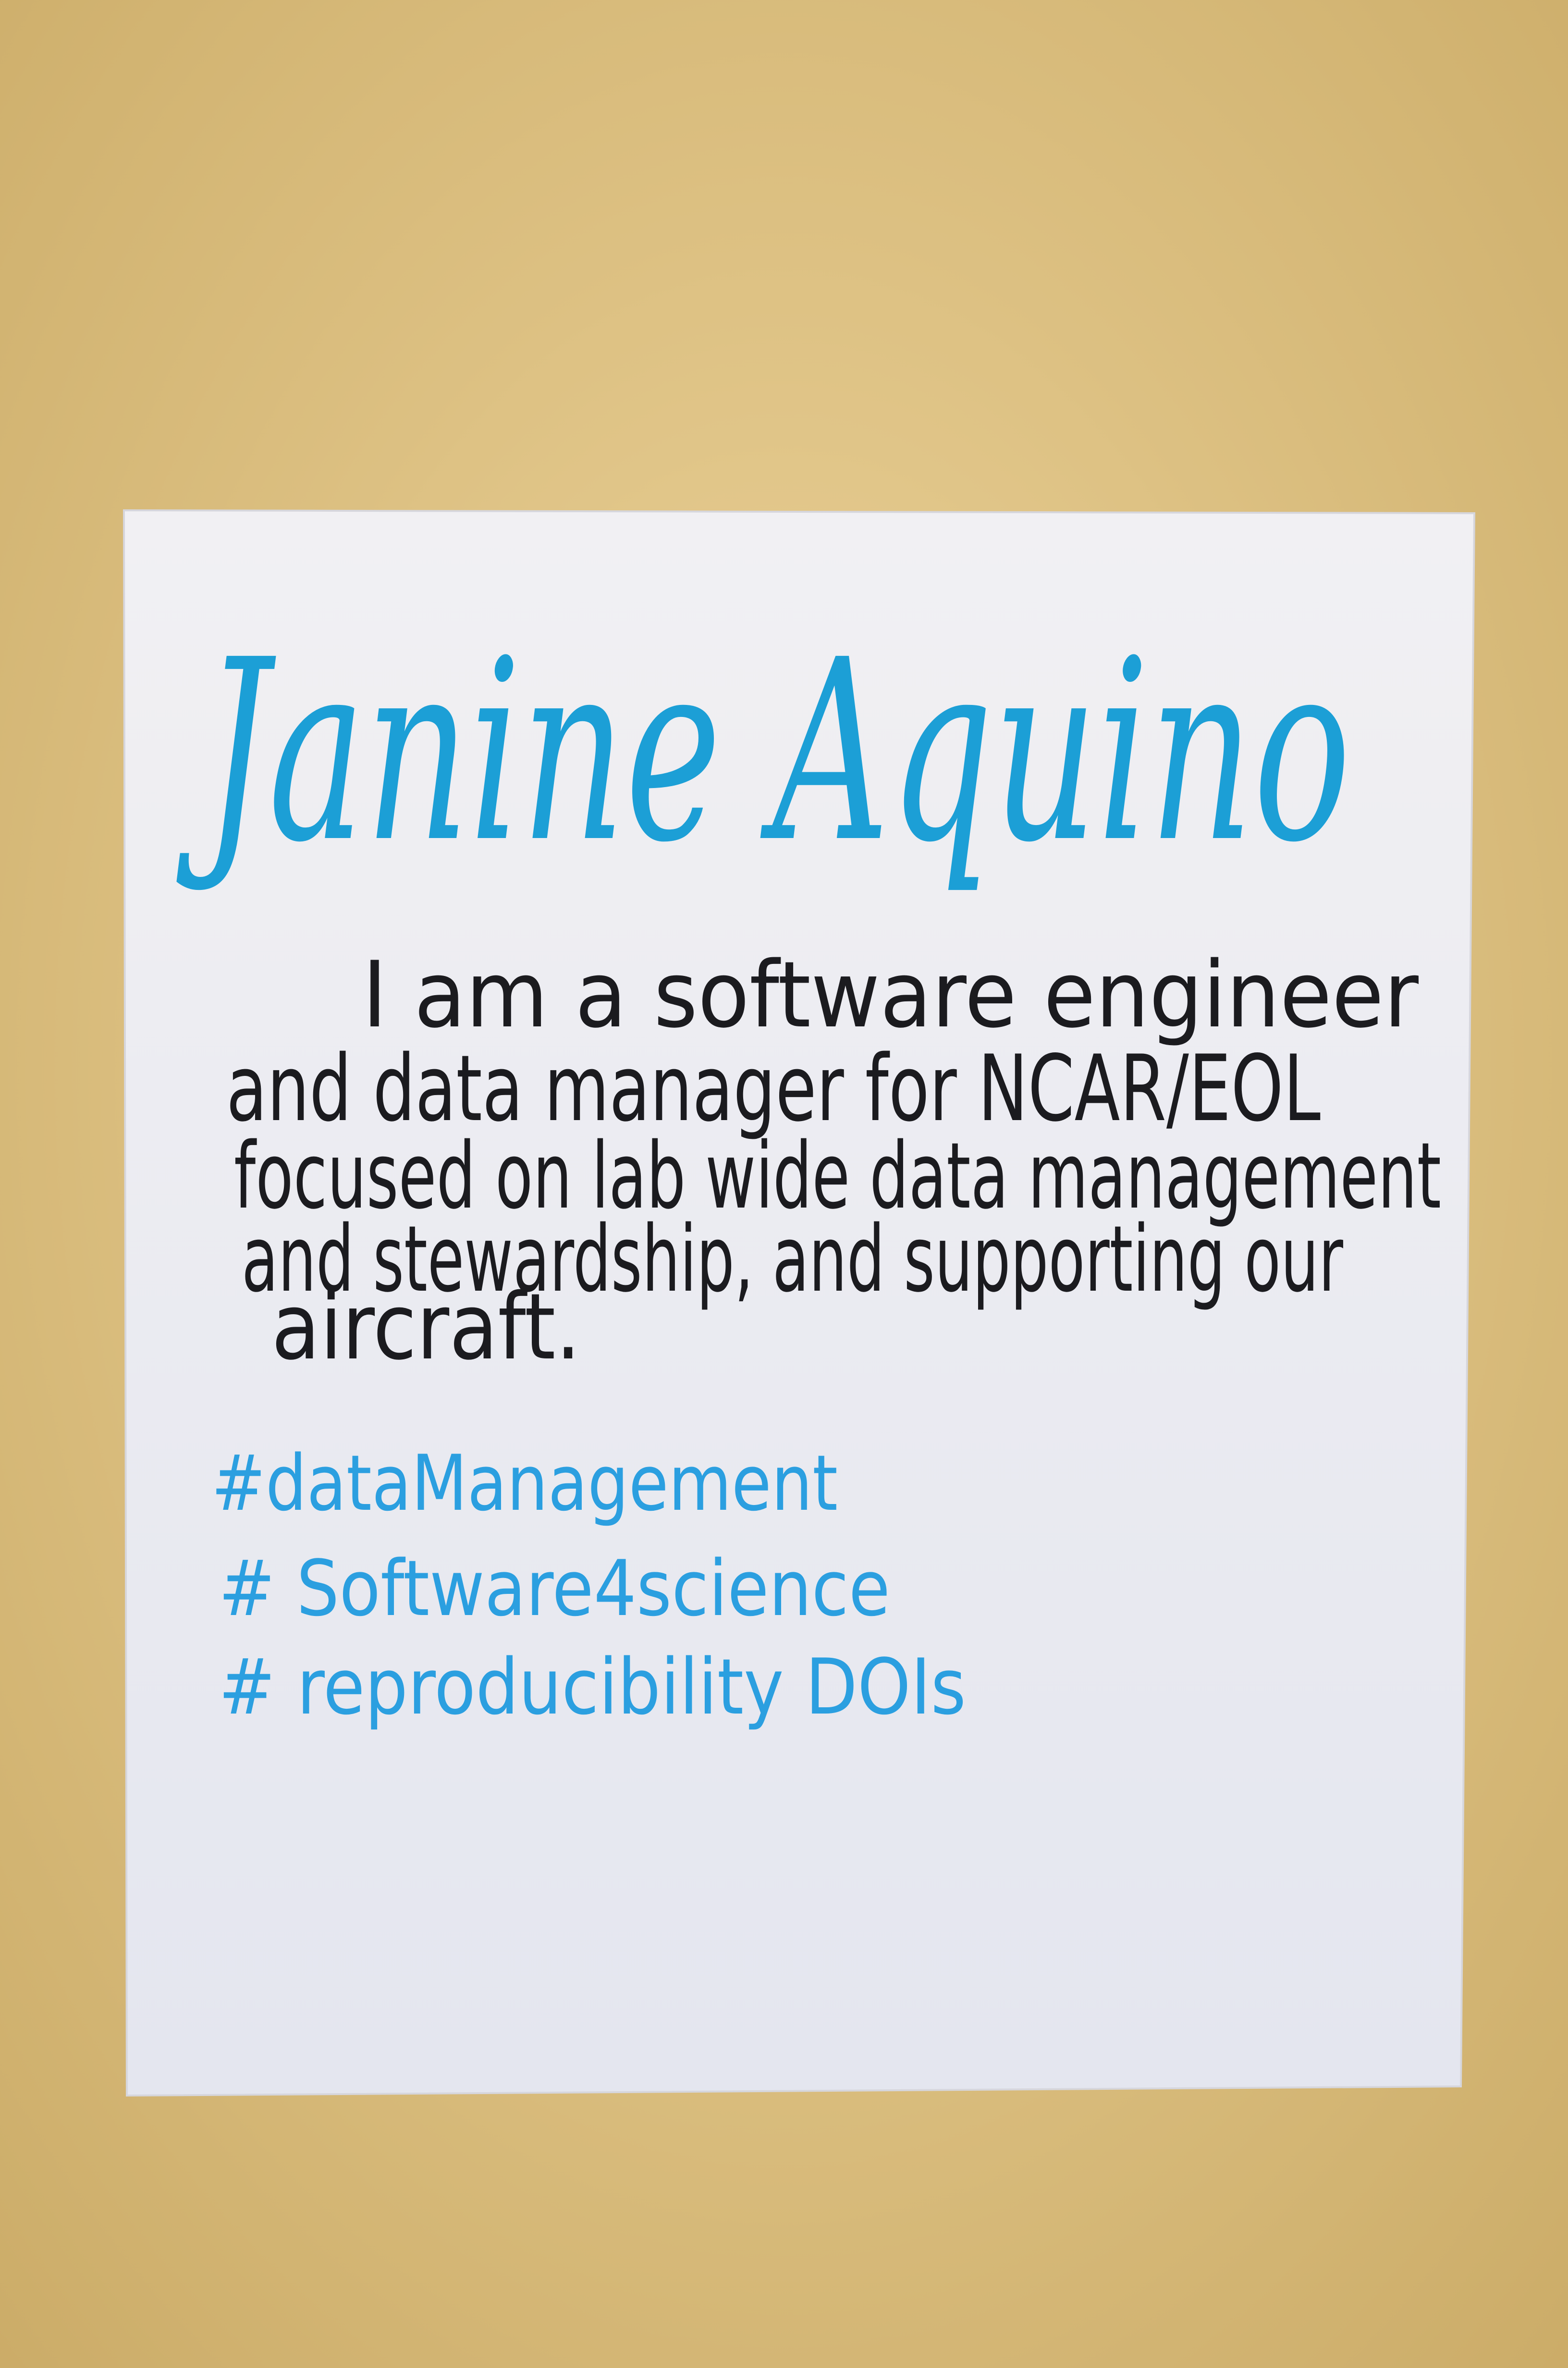 Image resolution: width=1568 pixels, height=2368 pixels. What do you see at coordinates (554, 1588) in the screenshot?
I see `hashtag: # Software4science` at bounding box center [554, 1588].